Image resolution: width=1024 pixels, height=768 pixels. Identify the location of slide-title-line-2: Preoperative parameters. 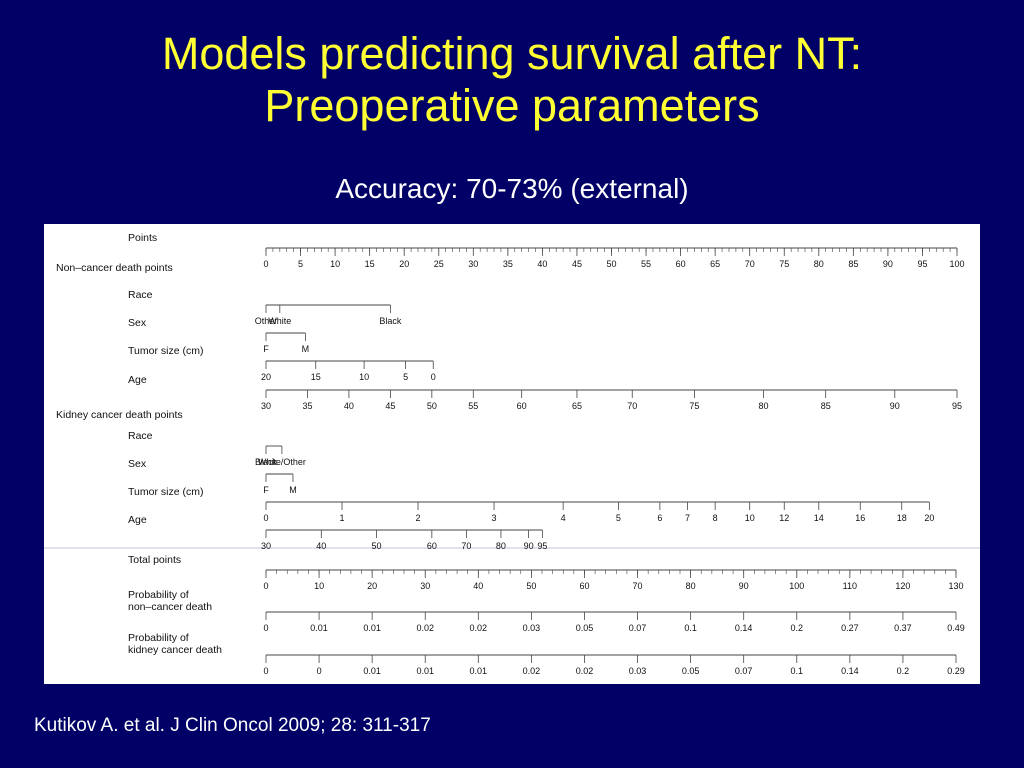
(512, 105).